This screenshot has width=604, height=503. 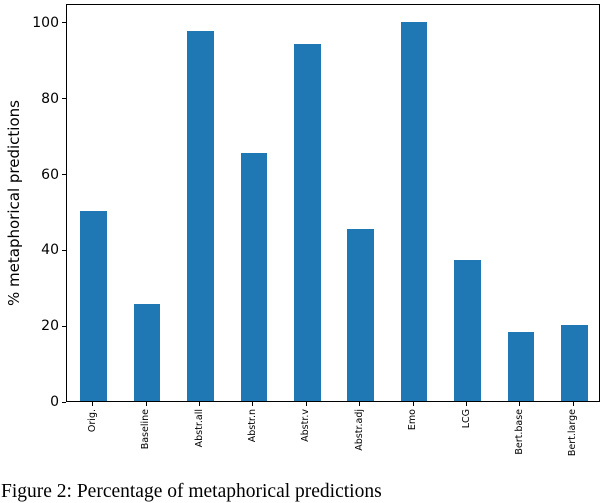 What do you see at coordinates (573, 433) in the screenshot?
I see `x-tick-label: Bert.large` at bounding box center [573, 433].